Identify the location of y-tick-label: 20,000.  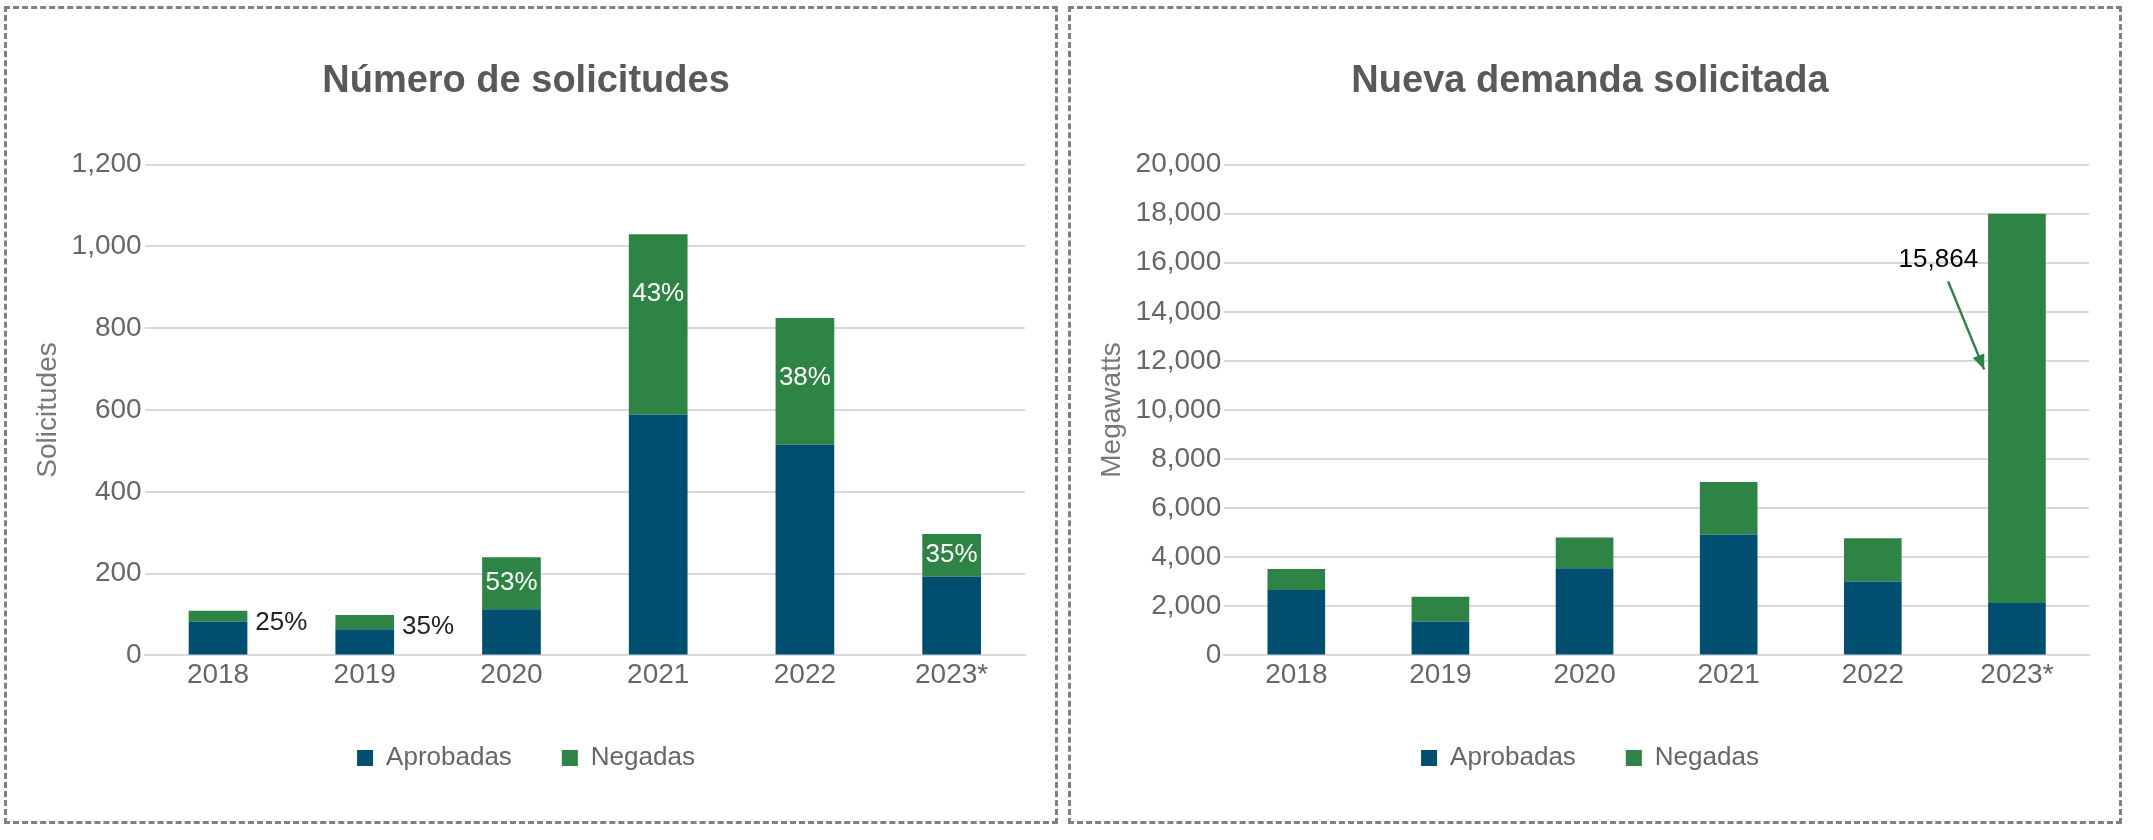
(1178, 163).